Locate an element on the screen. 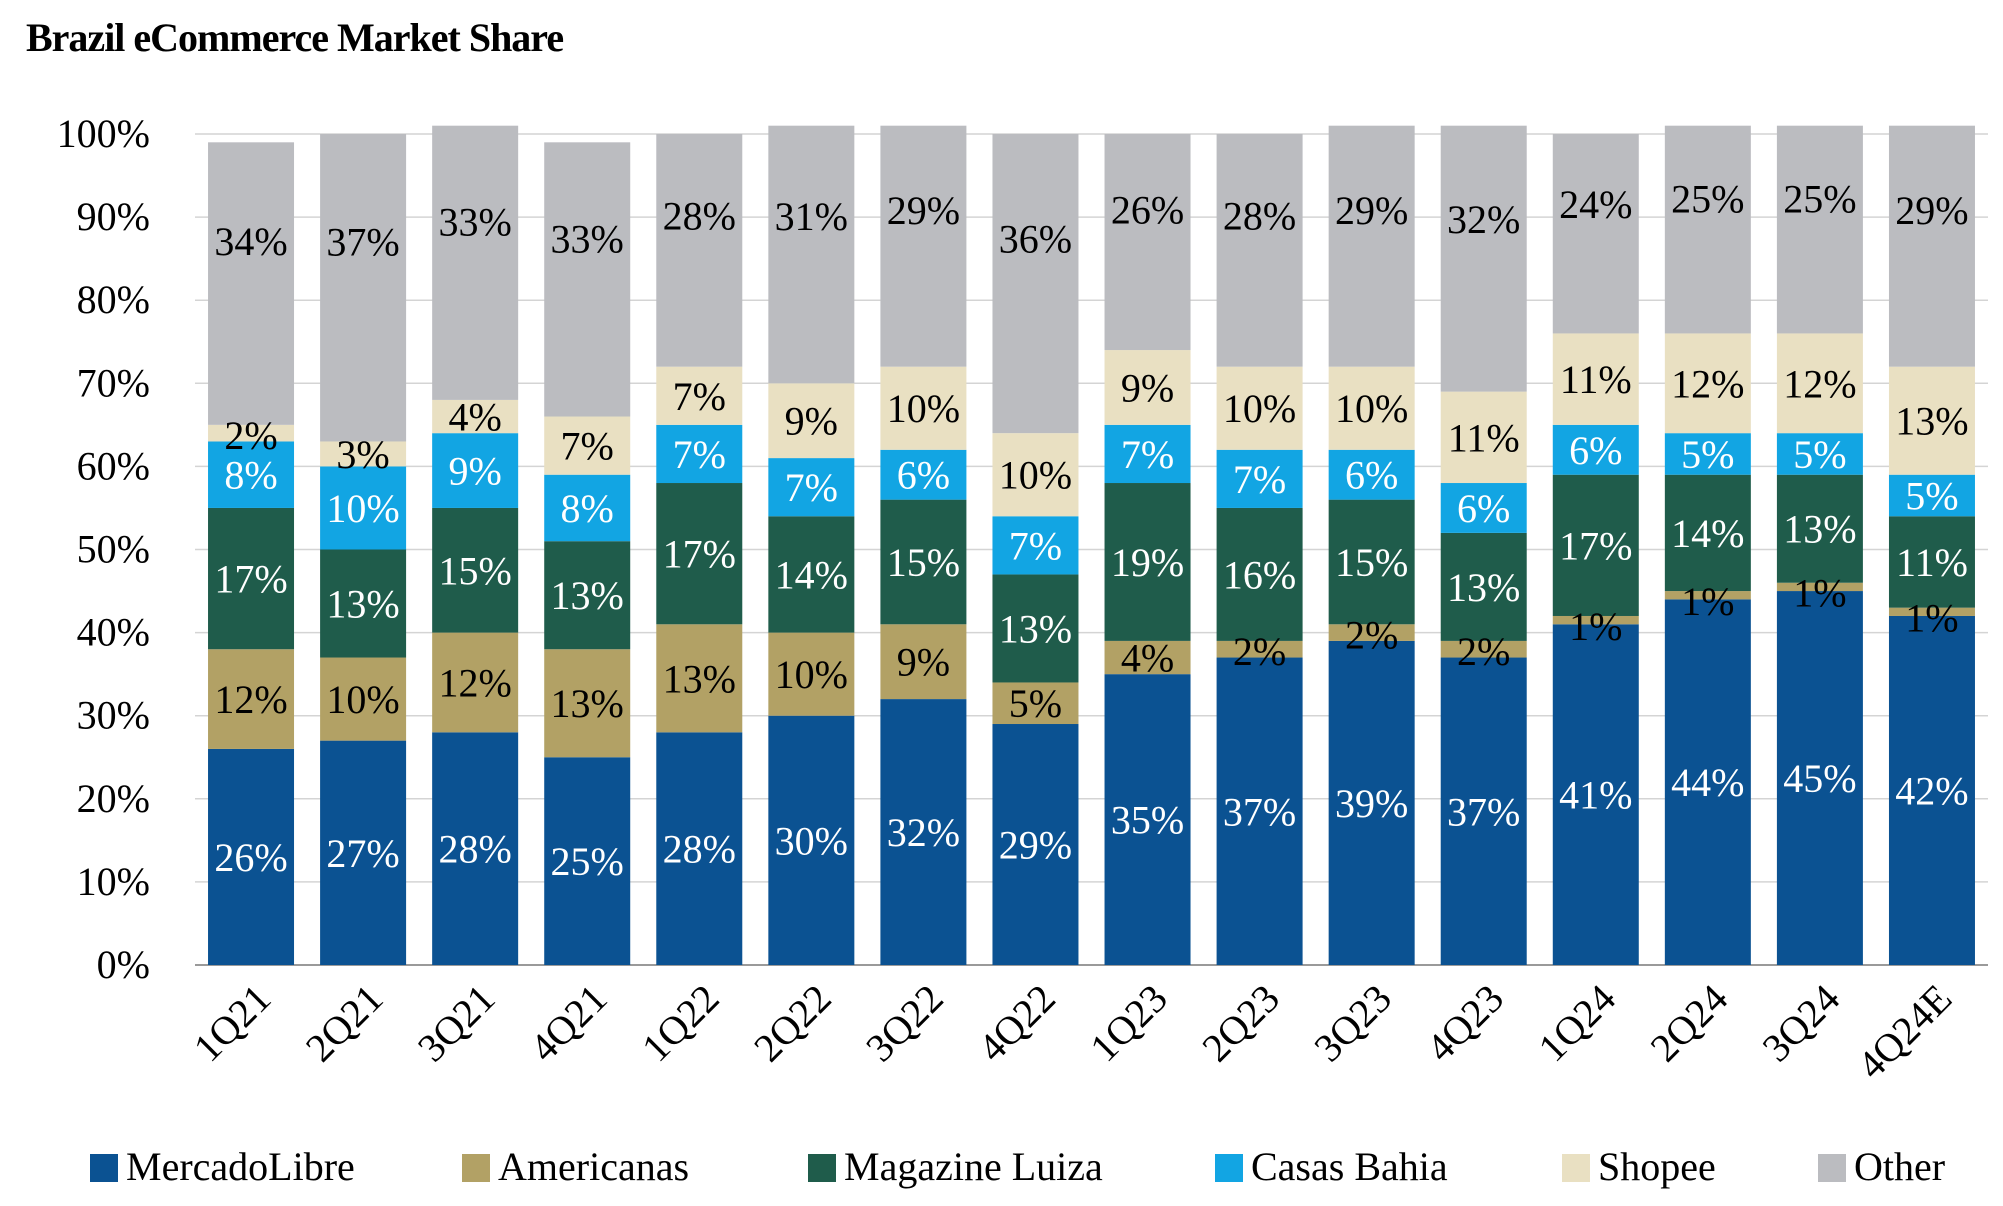 This screenshot has height=1206, width=2003. data-label: 30% is located at coordinates (811, 840).